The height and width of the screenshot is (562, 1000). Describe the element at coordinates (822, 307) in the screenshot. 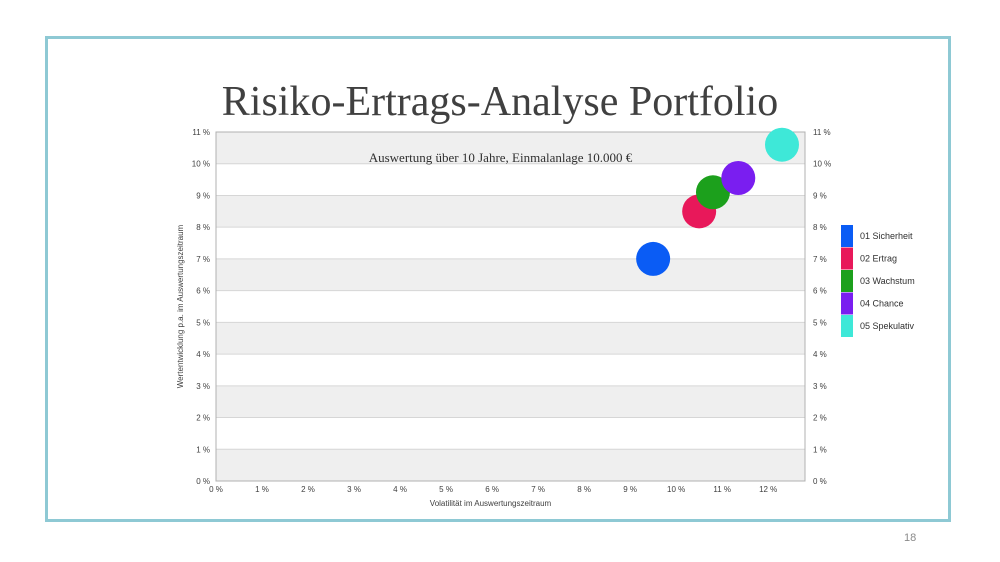

I see `y-axis-right: 0 % 1 % 2 % 3 % 4 % 5 % 6 % 7 % 8 % 9 % 10 % 11 %` at that location.